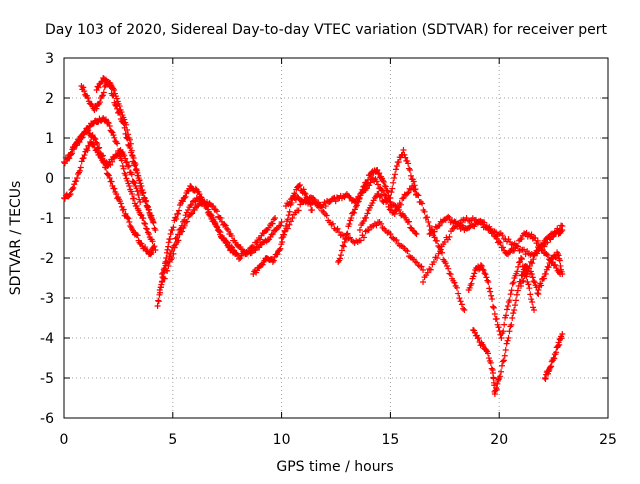 This screenshot has height=484, width=640. Describe the element at coordinates (334, 467) in the screenshot. I see `x-axis-label: GPS time / hours` at that location.